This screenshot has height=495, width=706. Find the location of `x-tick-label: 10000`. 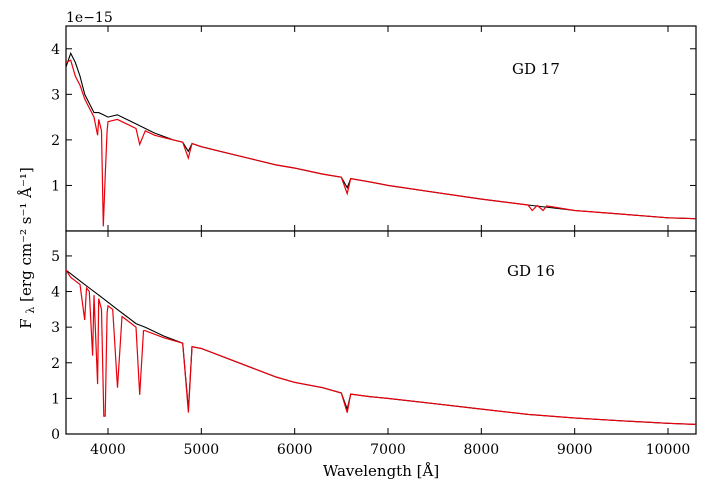

x-tick-label: 10000 is located at coordinates (668, 450).